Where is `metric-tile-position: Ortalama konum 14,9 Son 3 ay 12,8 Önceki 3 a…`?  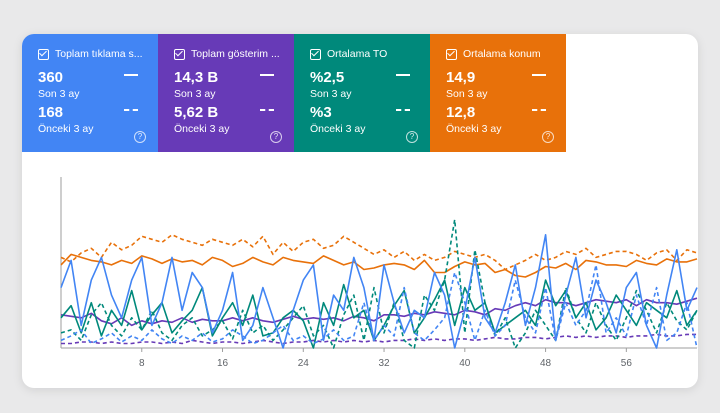 metric-tile-position: Ortalama konum 14,9 Son 3 ay 12,8 Önceki 3 a… is located at coordinates (498, 93).